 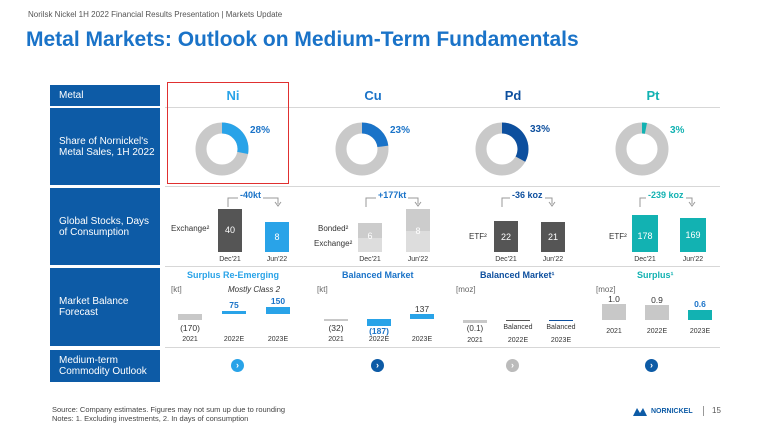 I want to click on stock-bar-pt-jun22, so click(x=693, y=235).